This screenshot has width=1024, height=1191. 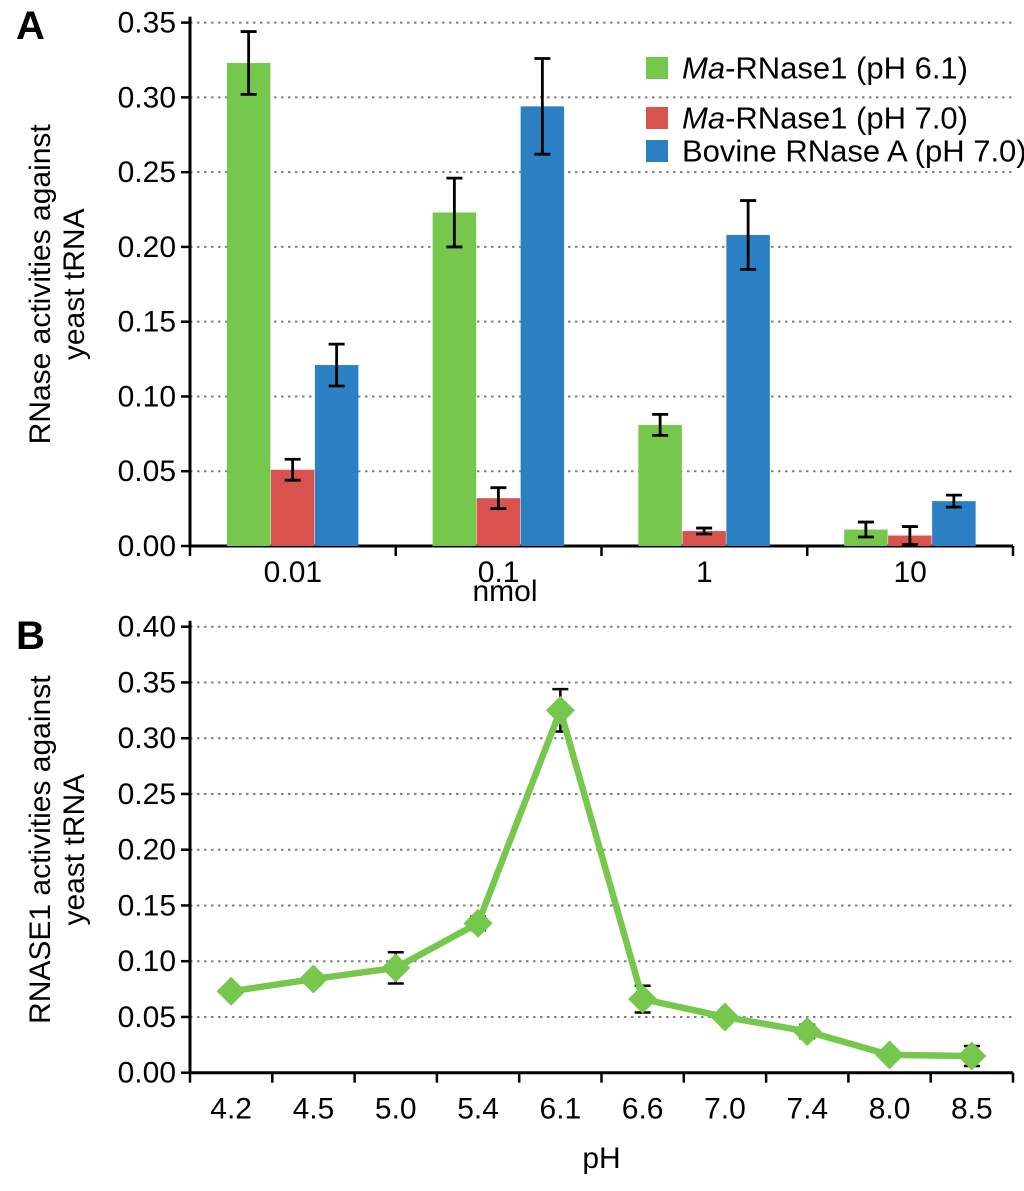 I want to click on y-axis-title: RNASE1 activities against, so click(x=40, y=849).